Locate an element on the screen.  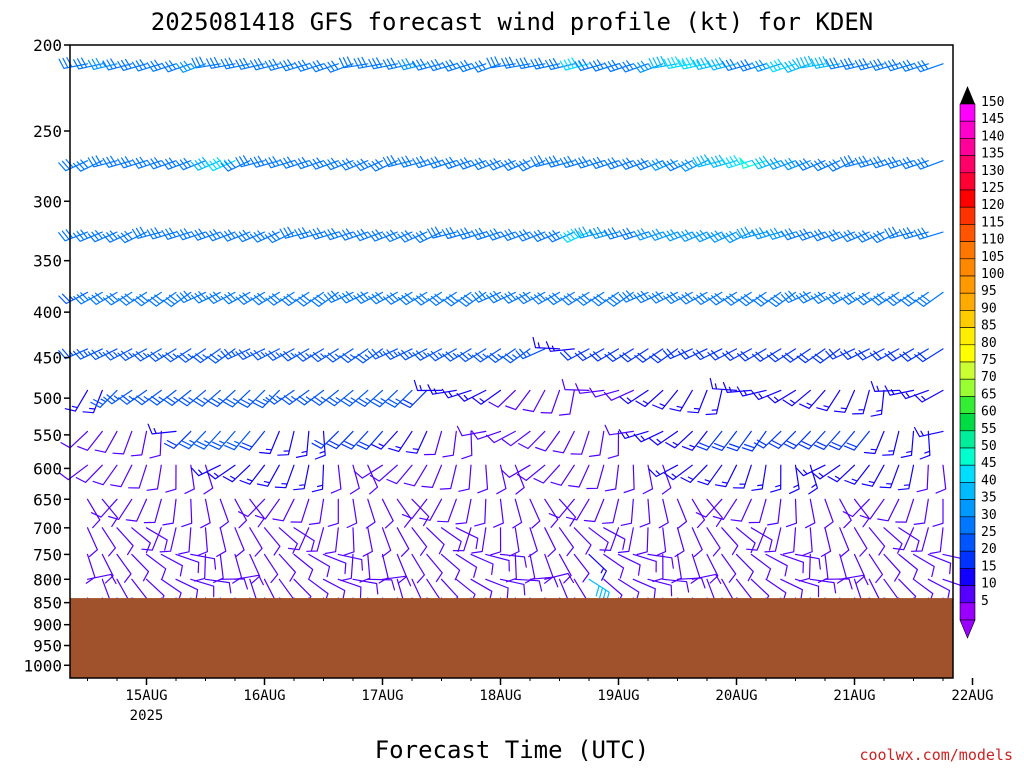
colorbar-tick-label: 40 is located at coordinates (989, 480).